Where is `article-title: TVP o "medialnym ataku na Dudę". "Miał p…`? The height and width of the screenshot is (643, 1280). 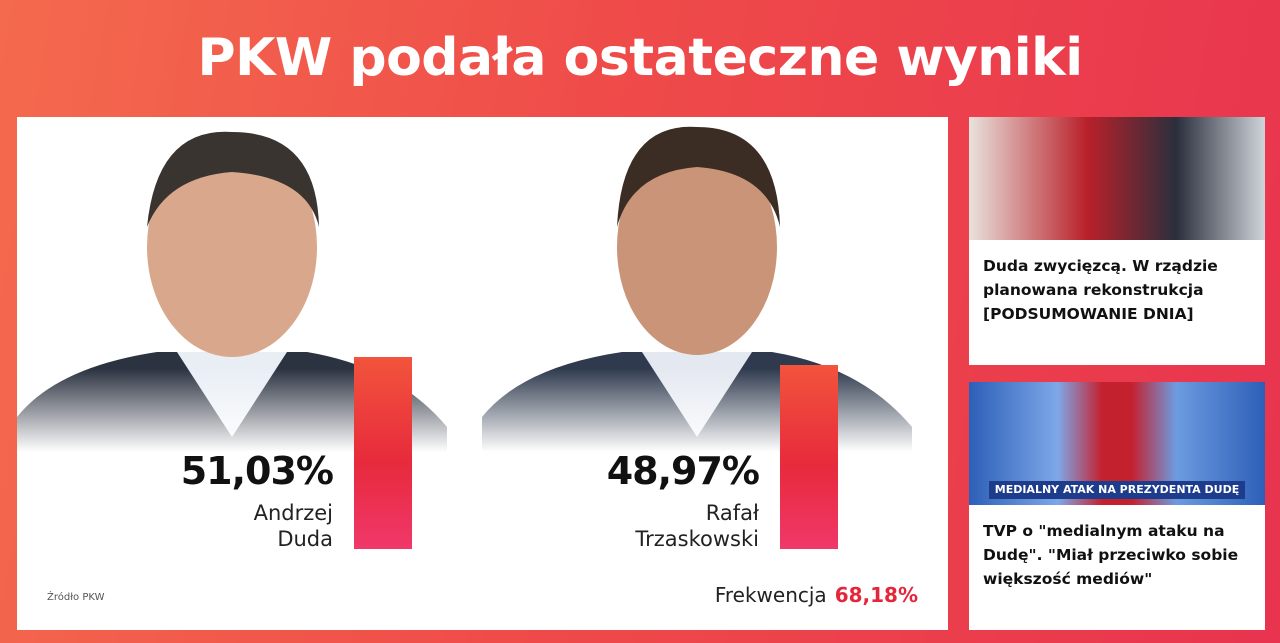
article-title: TVP o "medialnym ataku na Dudę". "Miał p… is located at coordinates (1111, 555).